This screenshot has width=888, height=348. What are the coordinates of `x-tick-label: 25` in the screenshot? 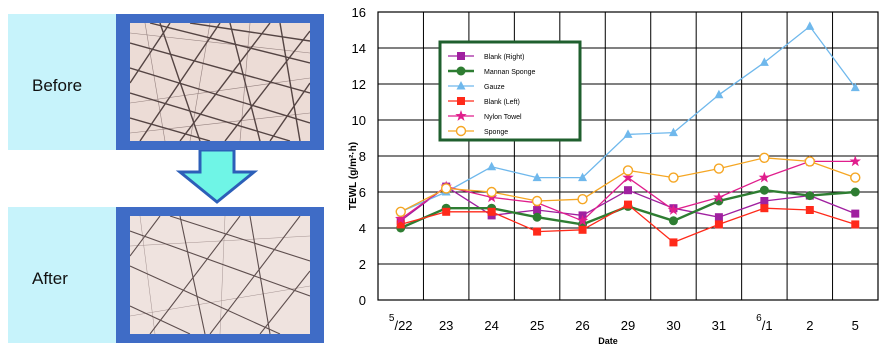 It's located at (537, 325).